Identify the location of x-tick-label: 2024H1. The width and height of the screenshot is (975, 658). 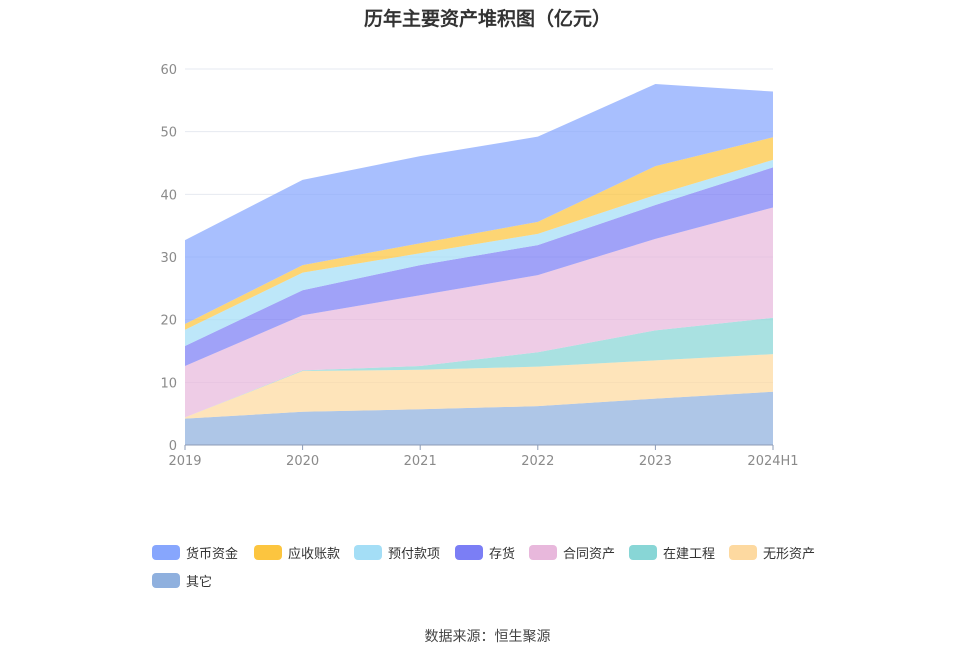
(772, 461).